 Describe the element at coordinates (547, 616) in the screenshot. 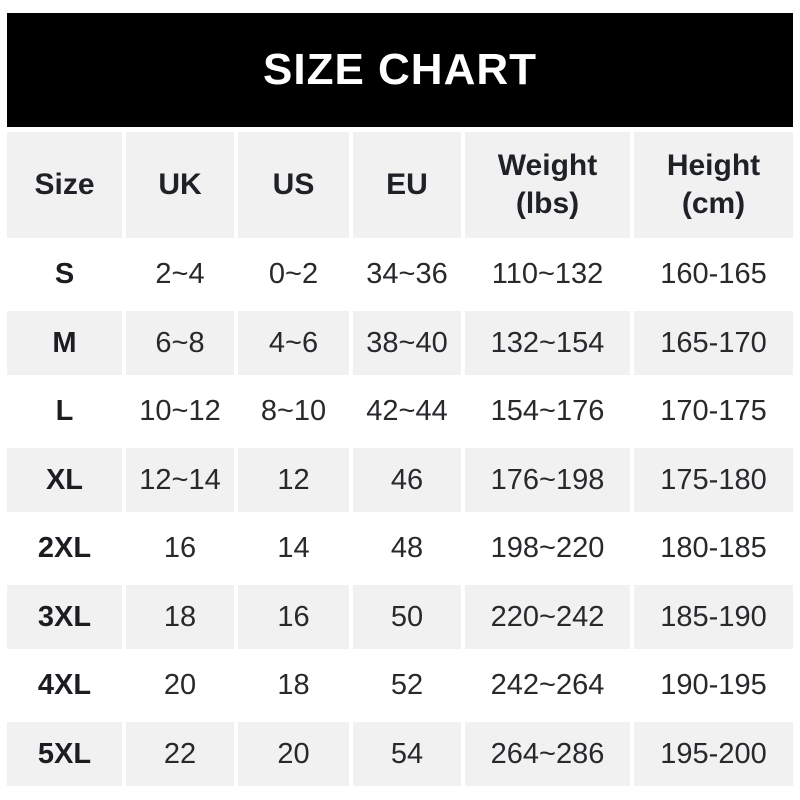

I see `cell-weight: 220~242` at that location.